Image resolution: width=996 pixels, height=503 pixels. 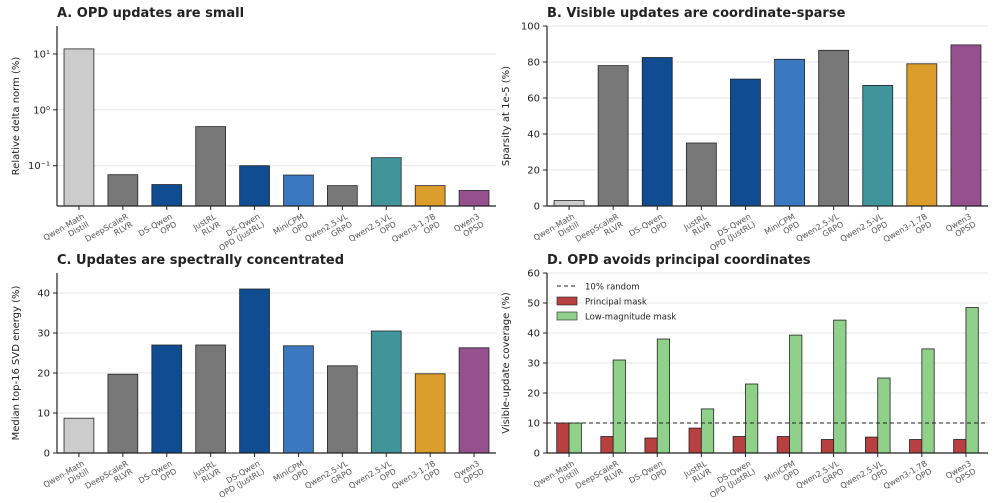 What do you see at coordinates (533, 63) in the screenshot?
I see `y-tick-label: 80` at bounding box center [533, 63].